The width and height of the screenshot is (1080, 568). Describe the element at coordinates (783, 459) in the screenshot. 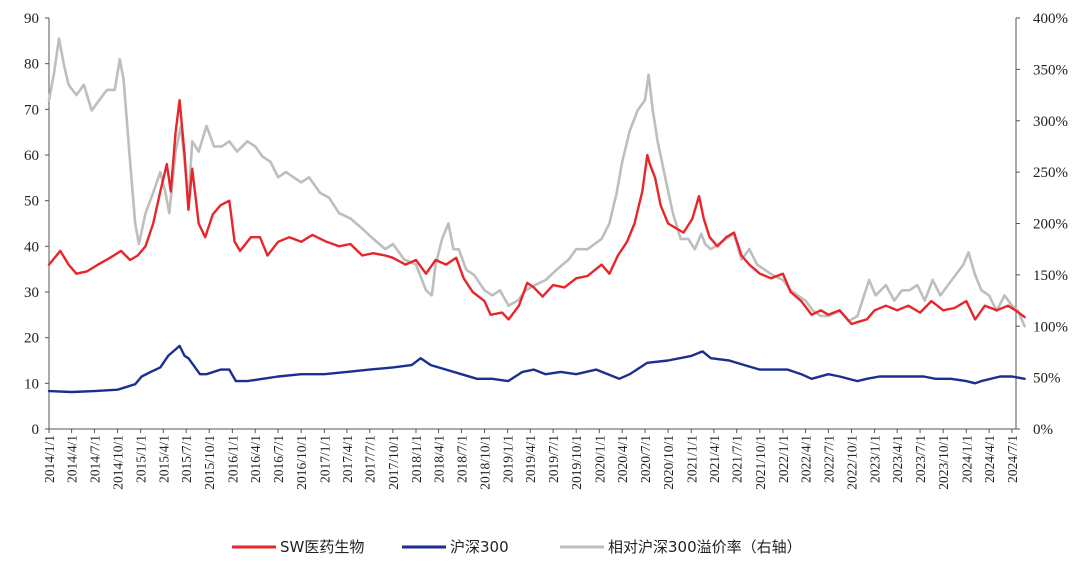

I see `x-tick-label: 2022/1/1` at that location.